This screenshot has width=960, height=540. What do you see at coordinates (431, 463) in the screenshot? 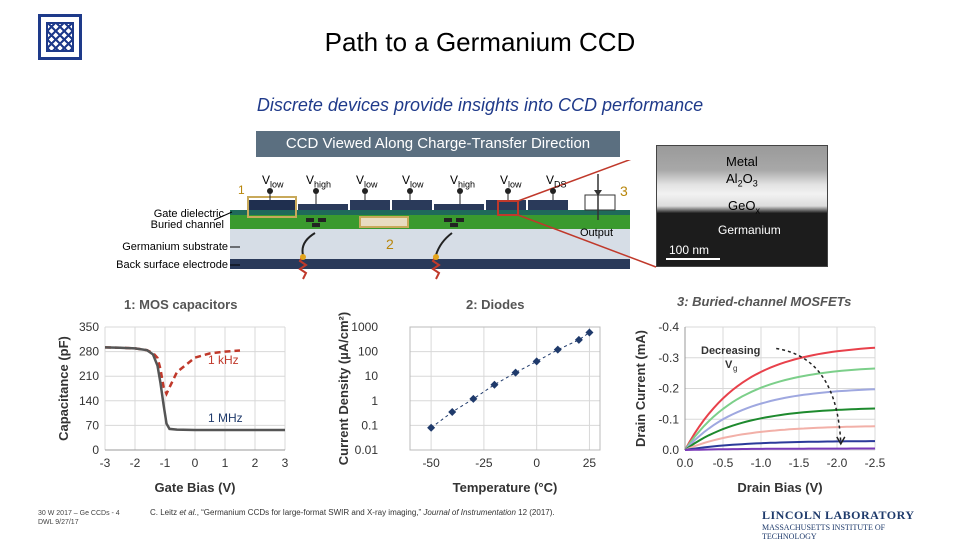
I see `x-tick-label: -50` at bounding box center [431, 463].